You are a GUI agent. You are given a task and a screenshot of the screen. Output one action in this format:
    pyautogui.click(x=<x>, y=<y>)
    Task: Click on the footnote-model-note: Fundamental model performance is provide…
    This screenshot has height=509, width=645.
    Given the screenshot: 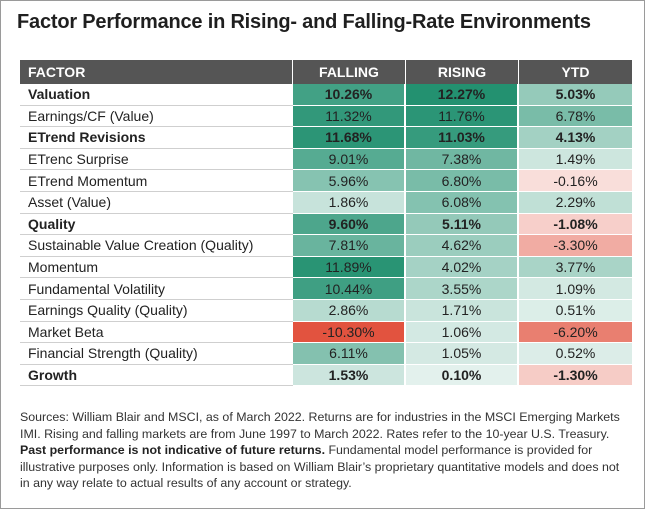 What is the action you would take?
    pyautogui.click(x=320, y=466)
    